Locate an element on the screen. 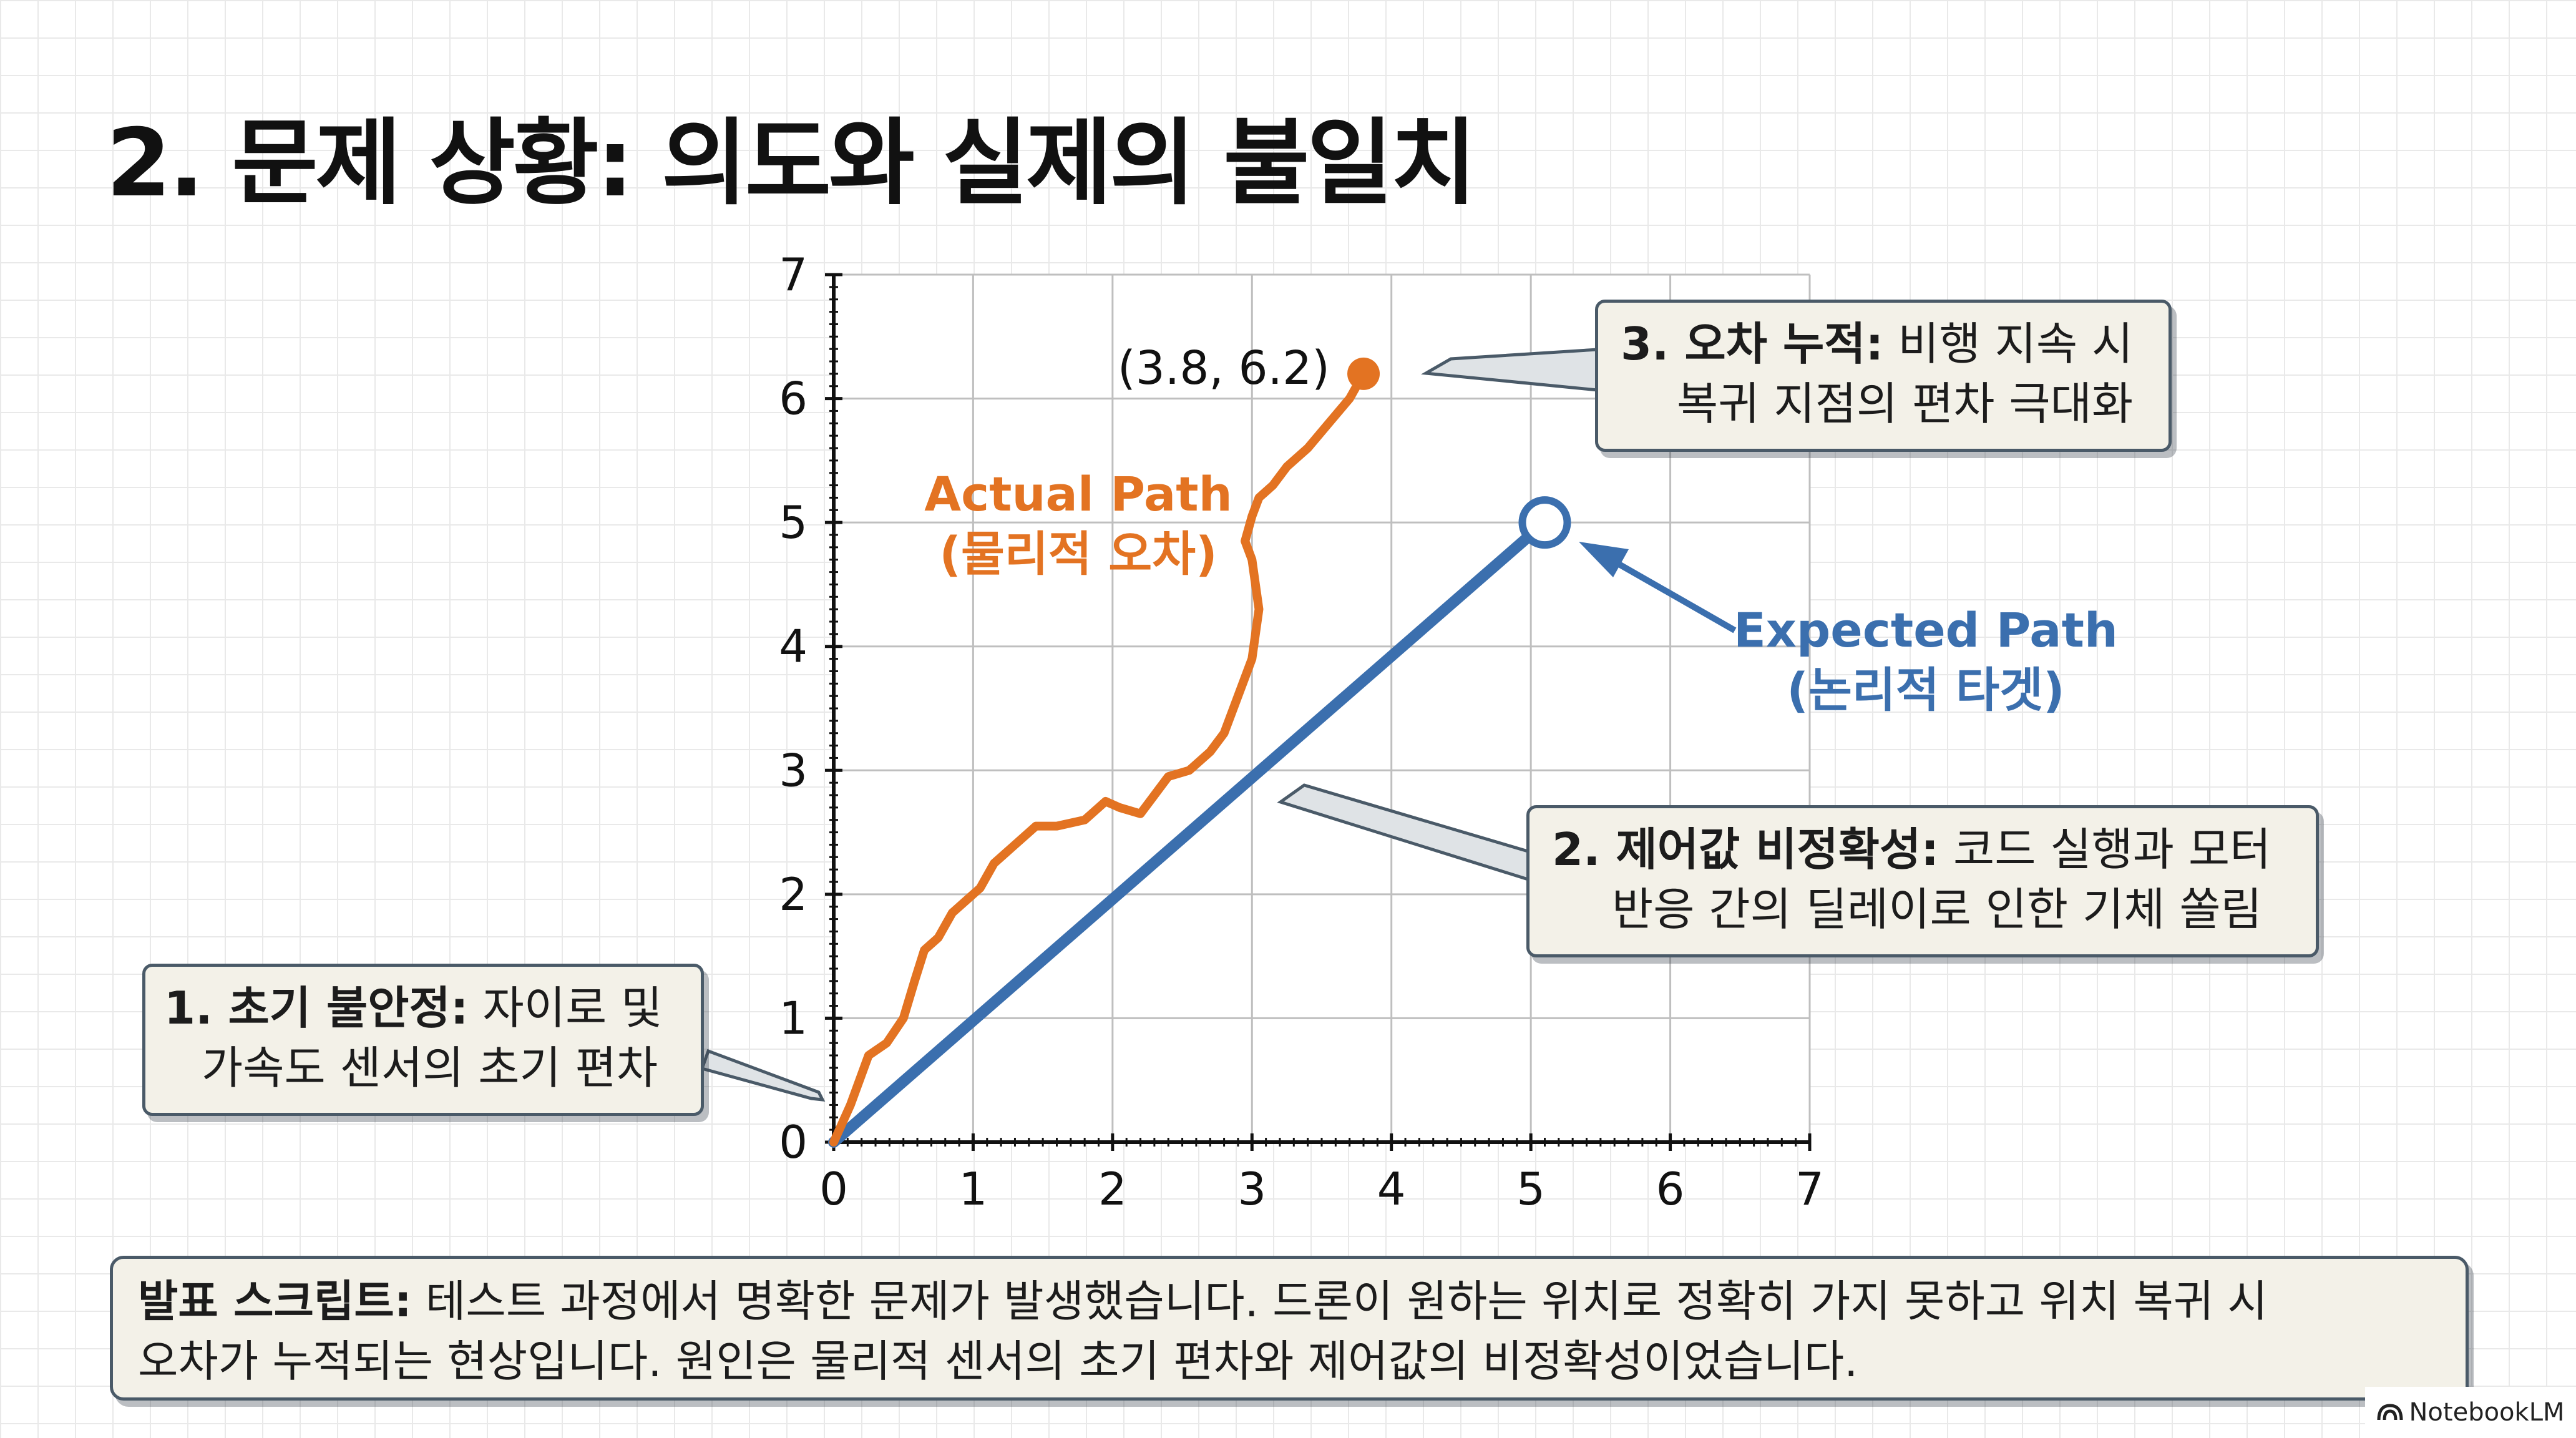 The width and height of the screenshot is (2576, 1438). callout-initial-instability: 1. 초기 불안정: 자이로 및 가속도 센서의 초기 편차 is located at coordinates (423, 1040).